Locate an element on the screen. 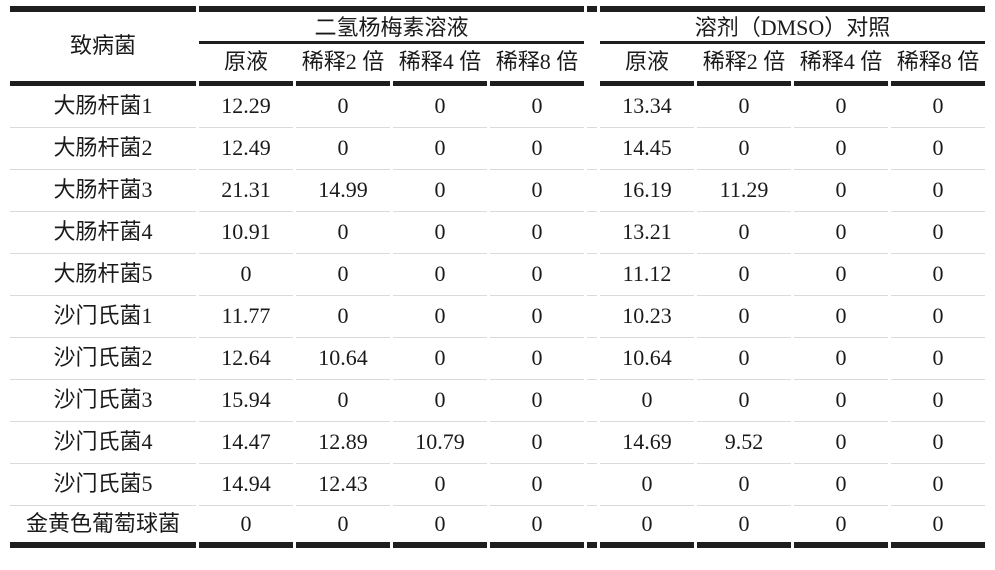 This screenshot has width=995, height=570. inhibition-value: 10.79 is located at coordinates (440, 443).